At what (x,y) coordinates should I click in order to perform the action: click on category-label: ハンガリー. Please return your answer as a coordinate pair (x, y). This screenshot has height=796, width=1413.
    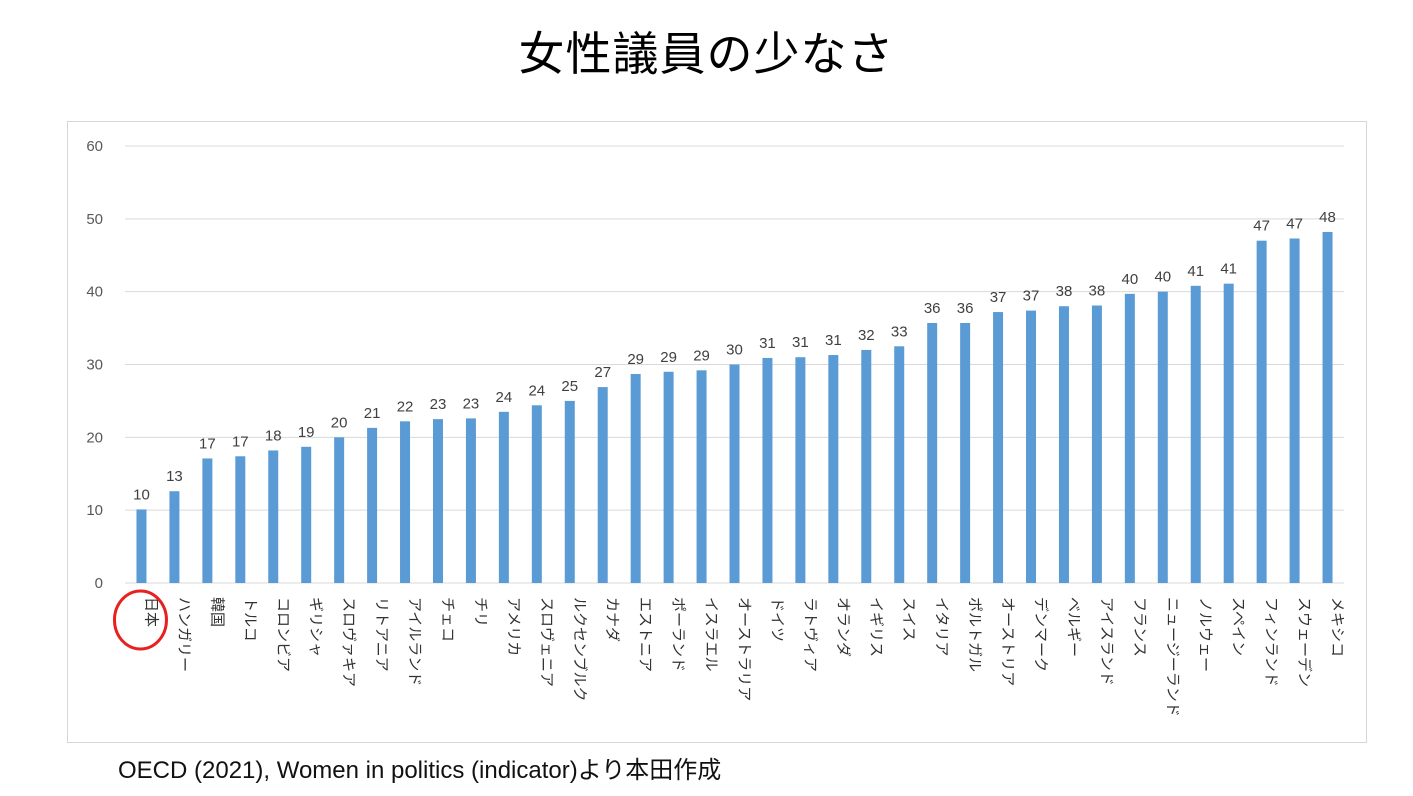
    Looking at the image, I should click on (184, 634).